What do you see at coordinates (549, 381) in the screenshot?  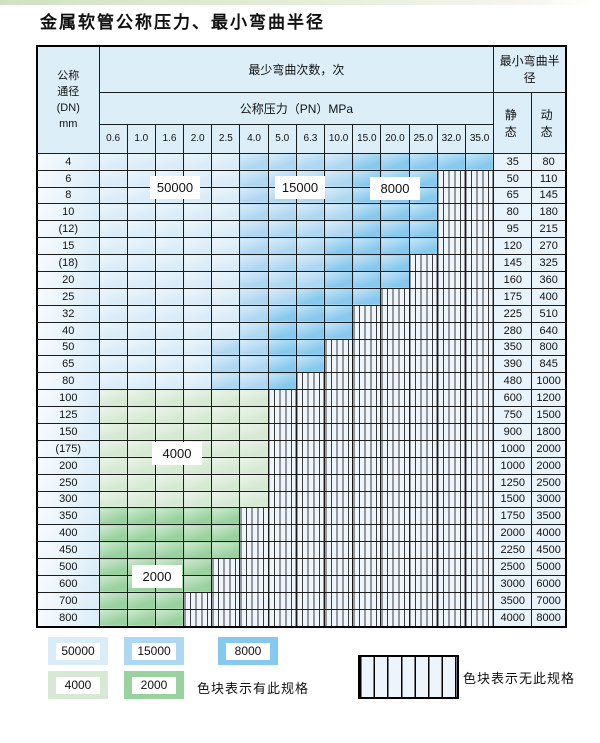 I see `dynamic-radius-value: 1000` at bounding box center [549, 381].